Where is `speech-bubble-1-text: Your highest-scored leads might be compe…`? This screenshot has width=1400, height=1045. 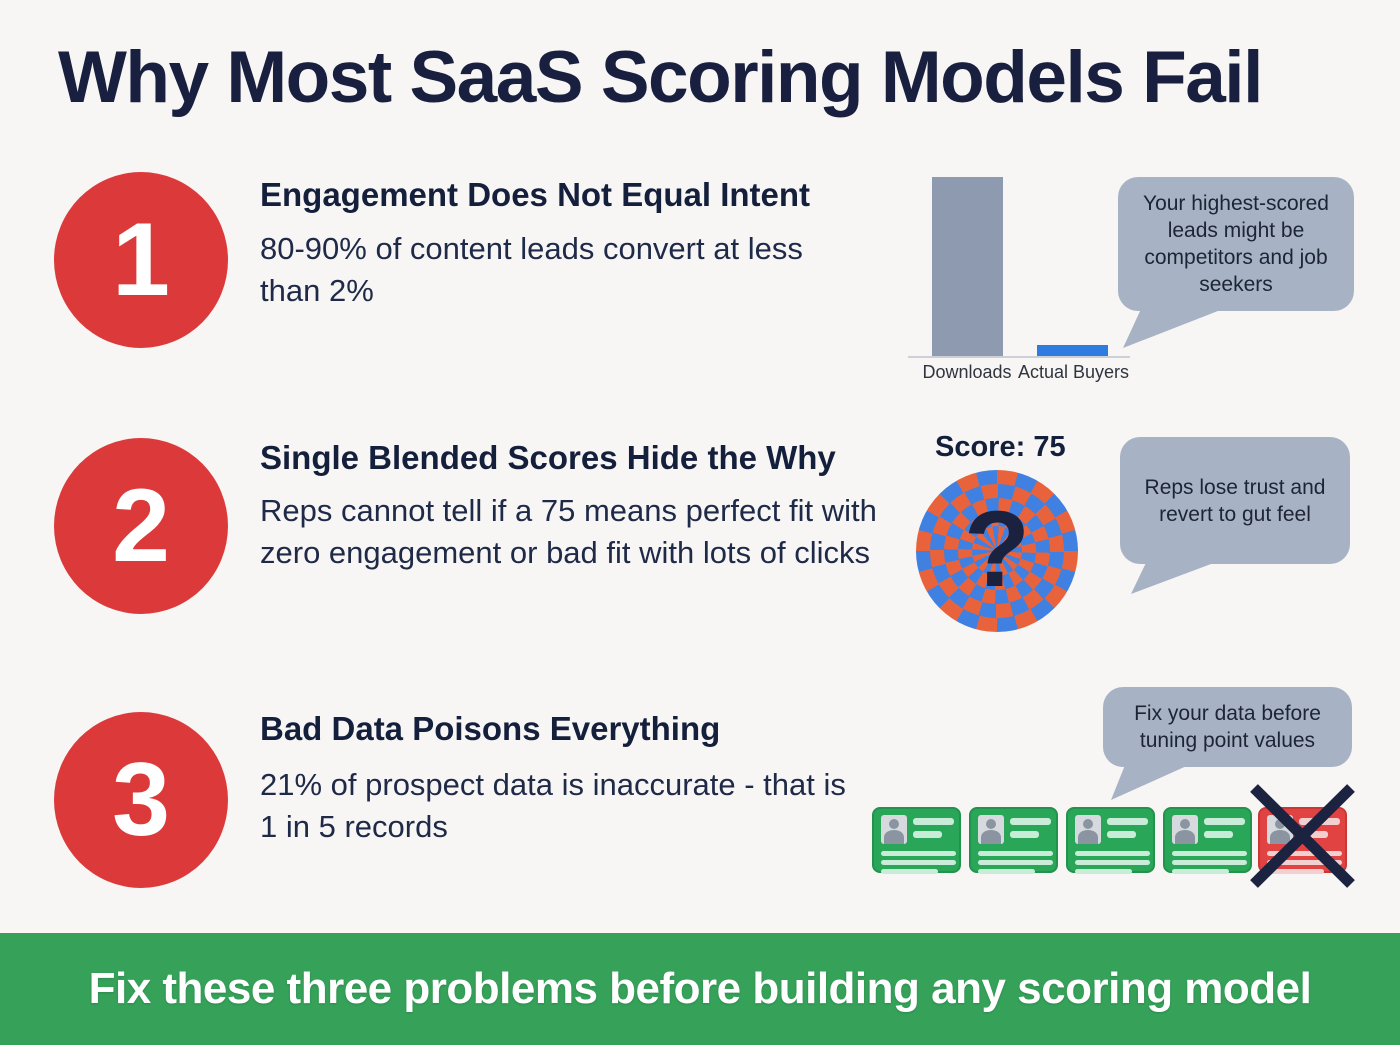 speech-bubble-1-text: Your highest-scored leads might be compe… is located at coordinates (1235, 244).